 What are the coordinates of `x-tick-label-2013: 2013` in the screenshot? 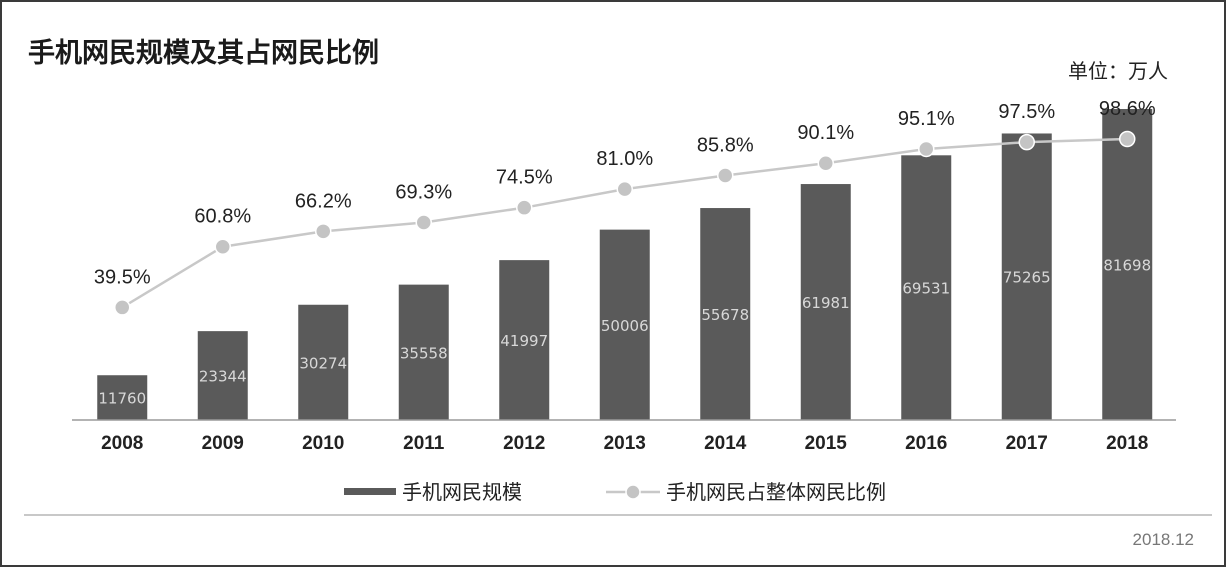 It's located at (625, 443).